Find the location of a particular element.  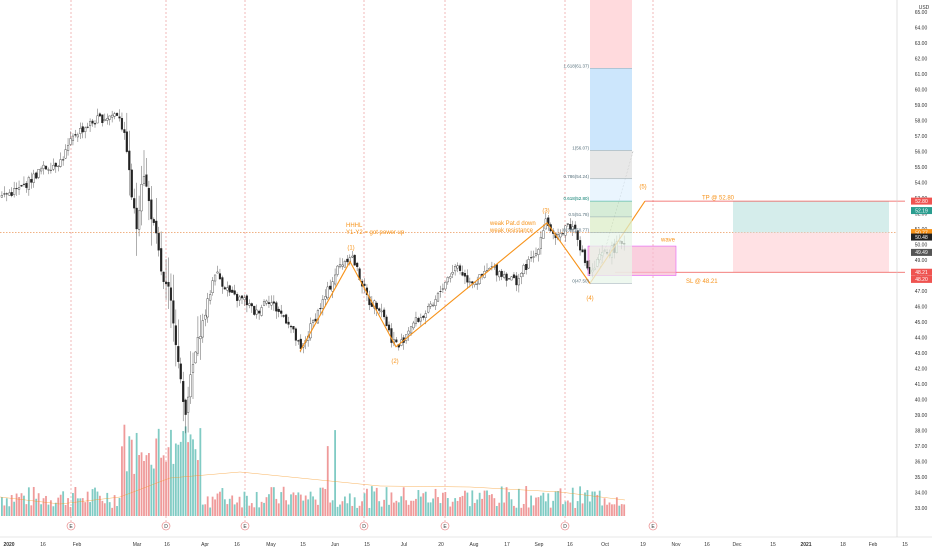

wave-label: (4) is located at coordinates (589, 299).